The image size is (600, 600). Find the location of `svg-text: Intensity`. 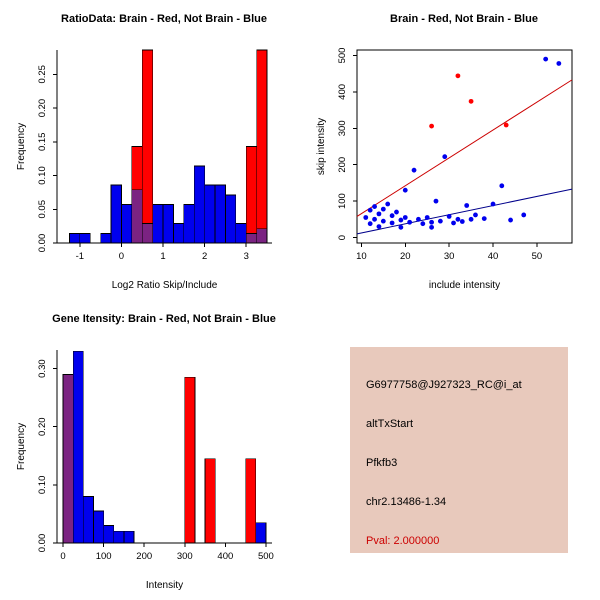

svg-text: Intensity is located at coordinates (164, 585).